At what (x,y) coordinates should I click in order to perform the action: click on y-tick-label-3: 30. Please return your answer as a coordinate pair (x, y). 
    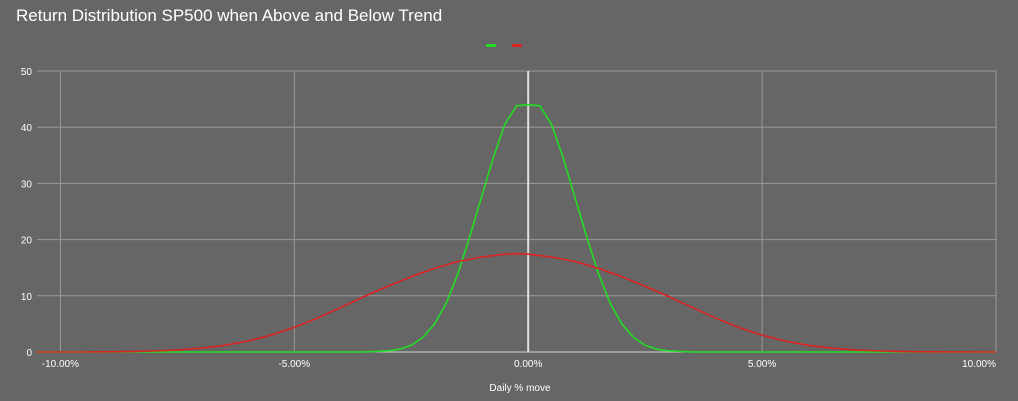
    Looking at the image, I should click on (27, 184).